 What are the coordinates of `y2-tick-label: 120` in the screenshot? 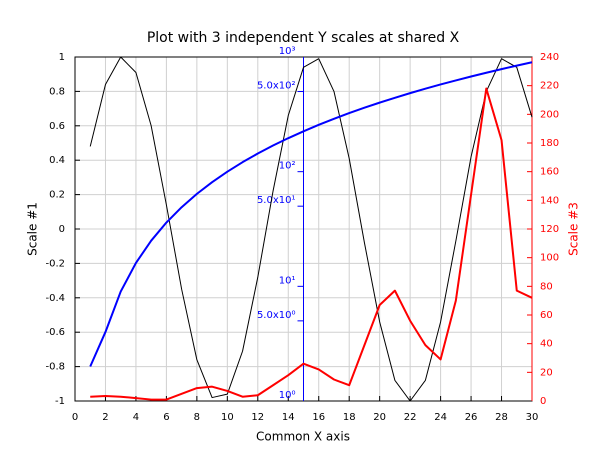 It's located at (549, 229).